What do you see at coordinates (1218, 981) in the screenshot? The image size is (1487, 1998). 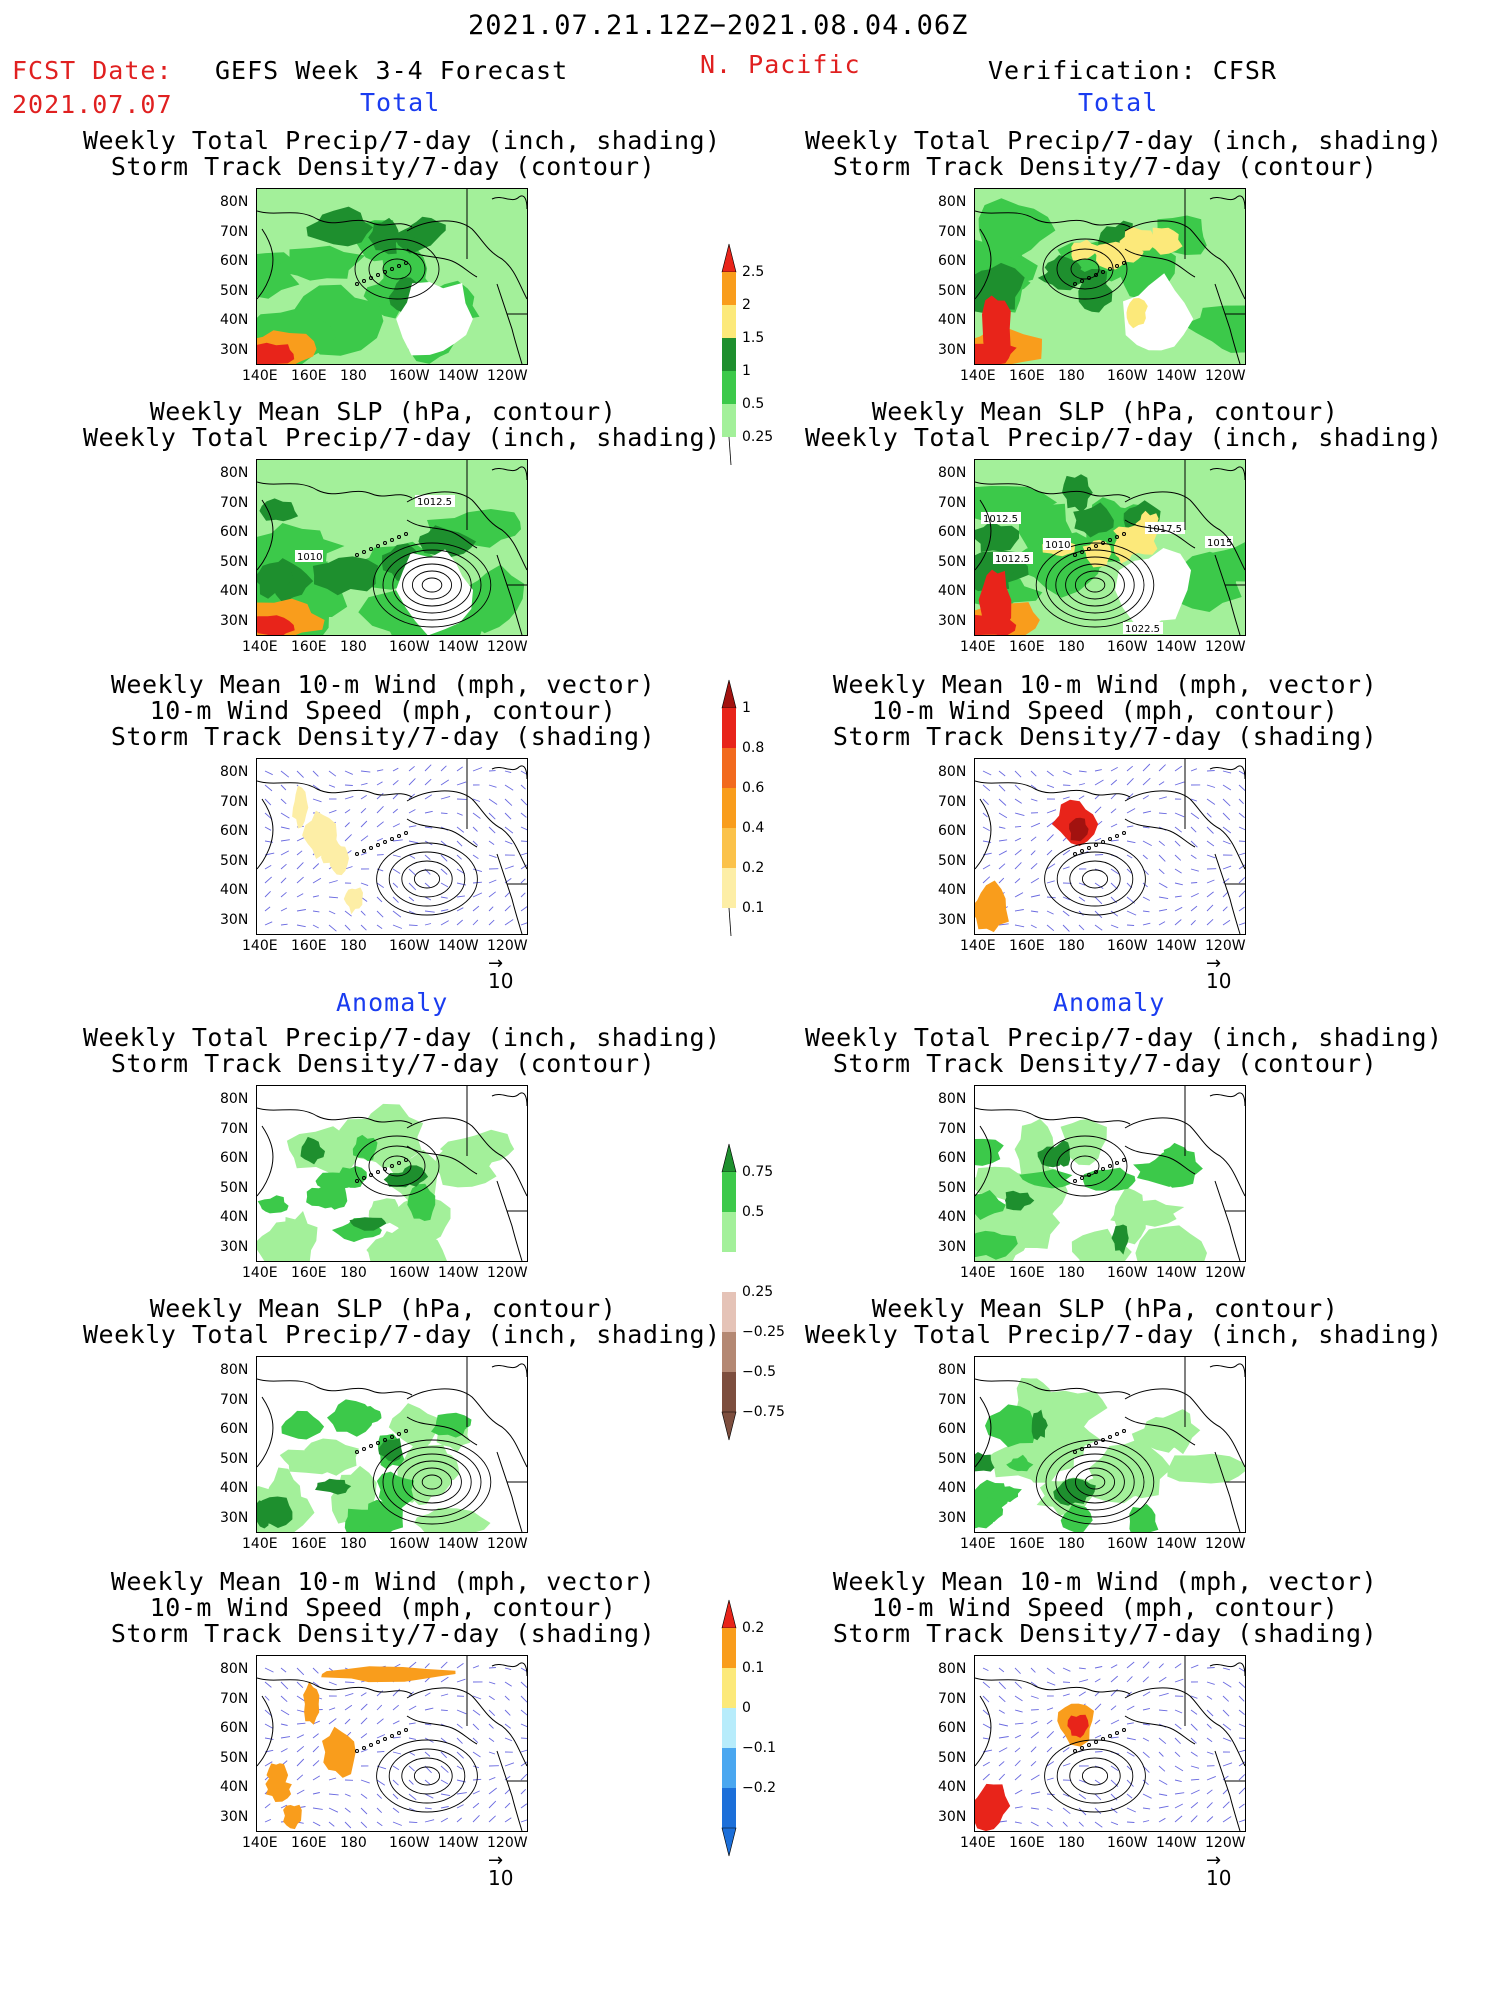 I see `vector-reference-value: 10` at bounding box center [1218, 981].